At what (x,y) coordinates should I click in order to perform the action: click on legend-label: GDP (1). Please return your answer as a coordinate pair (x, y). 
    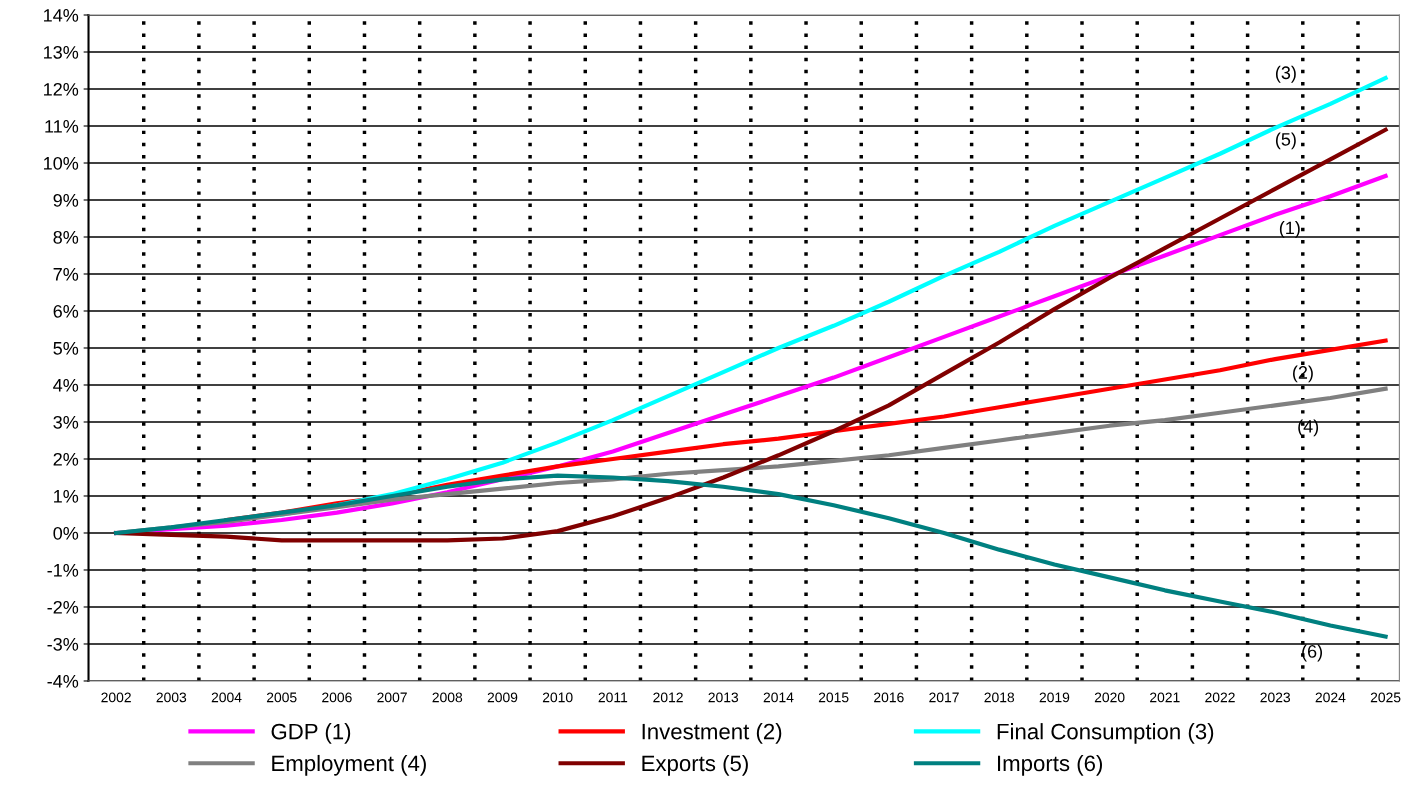
    Looking at the image, I should click on (311, 733).